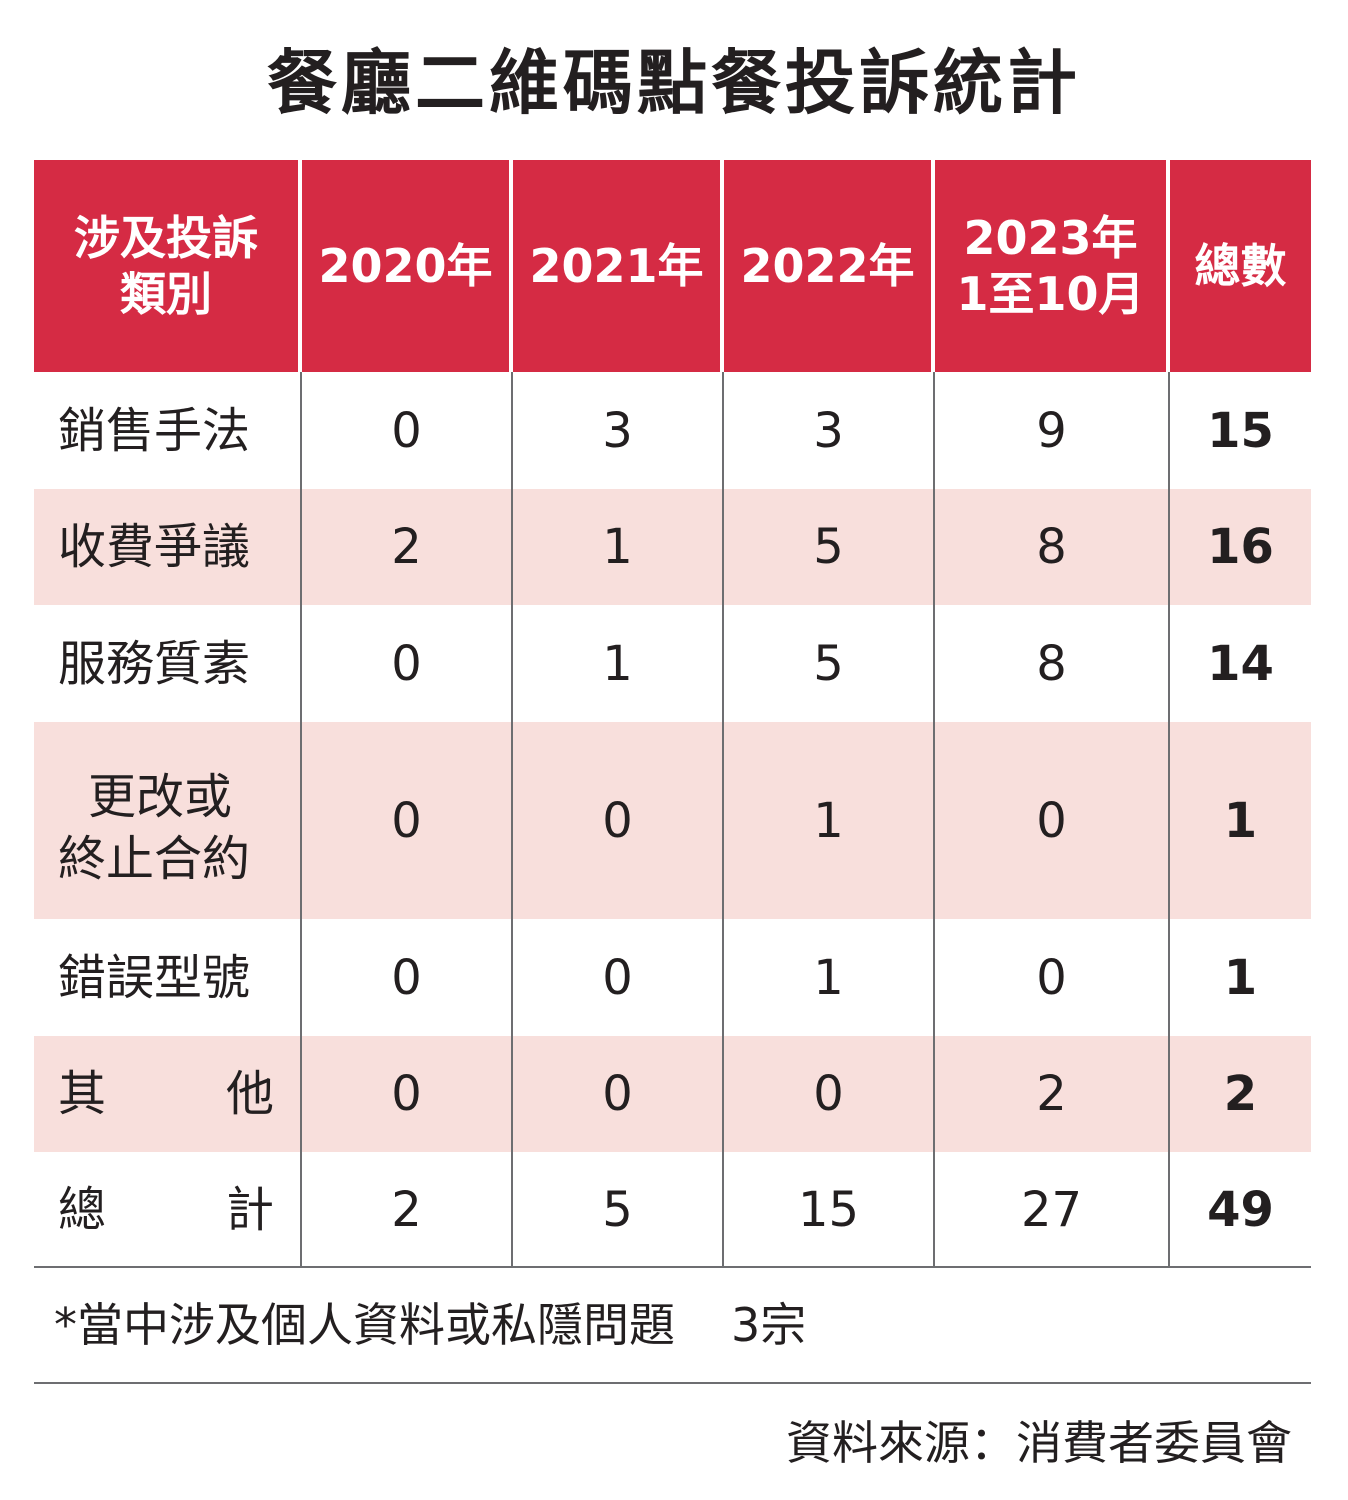 The width and height of the screenshot is (1348, 1500). I want to click on header-2022: 2022年, so click(829, 266).